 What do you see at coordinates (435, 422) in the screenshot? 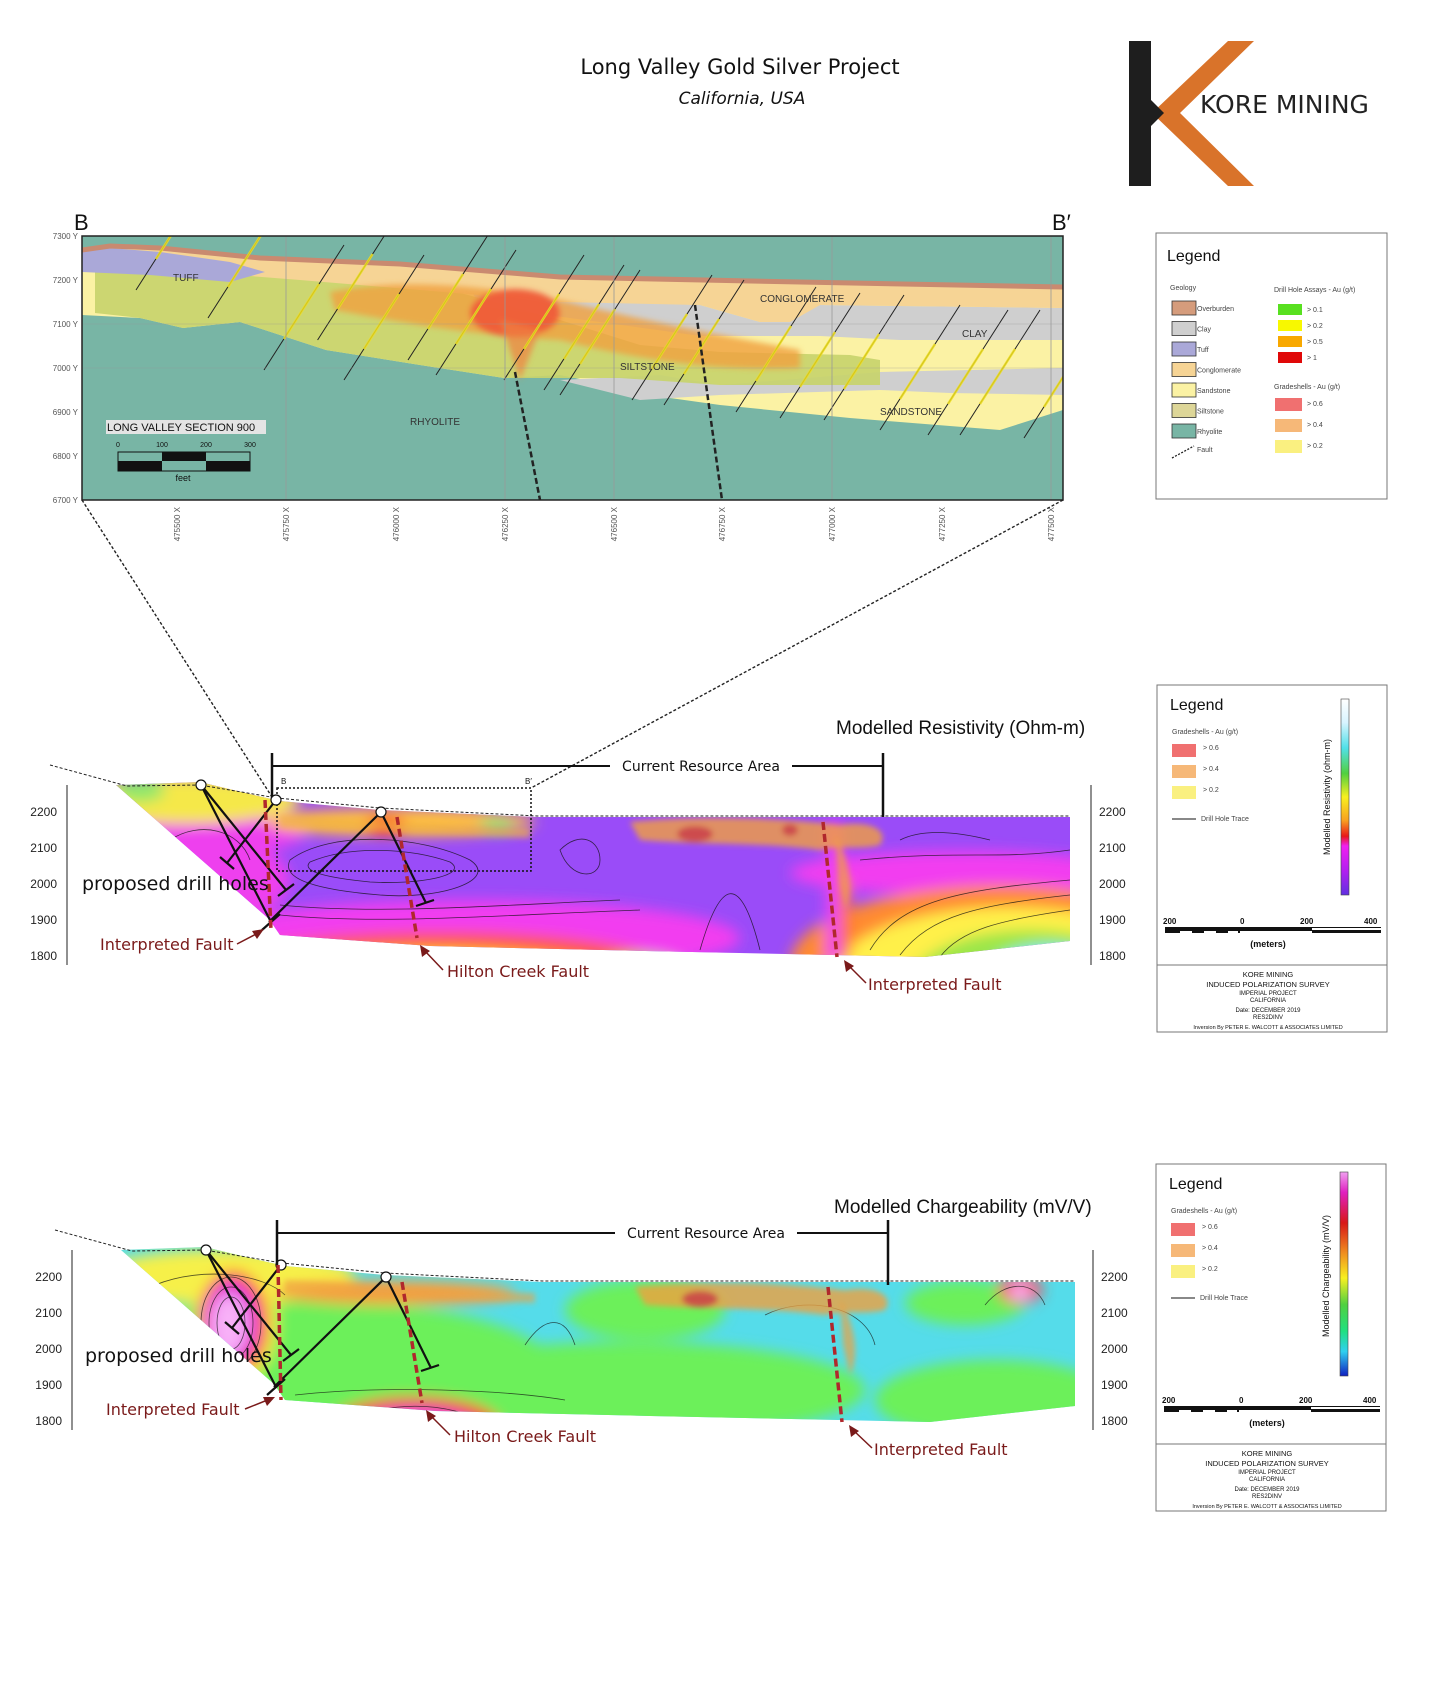
I see `label-rhyolite: RHYOLITE` at bounding box center [435, 422].